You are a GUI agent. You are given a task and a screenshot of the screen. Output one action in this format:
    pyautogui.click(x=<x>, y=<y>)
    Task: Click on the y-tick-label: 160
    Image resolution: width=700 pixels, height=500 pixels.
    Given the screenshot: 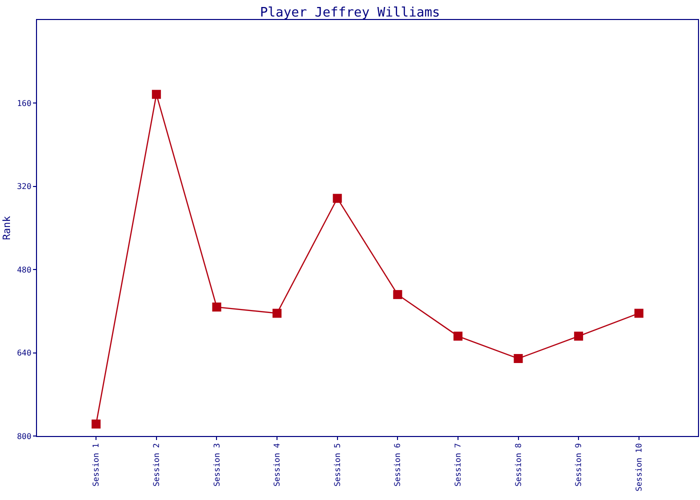 What is the action you would take?
    pyautogui.click(x=24, y=103)
    